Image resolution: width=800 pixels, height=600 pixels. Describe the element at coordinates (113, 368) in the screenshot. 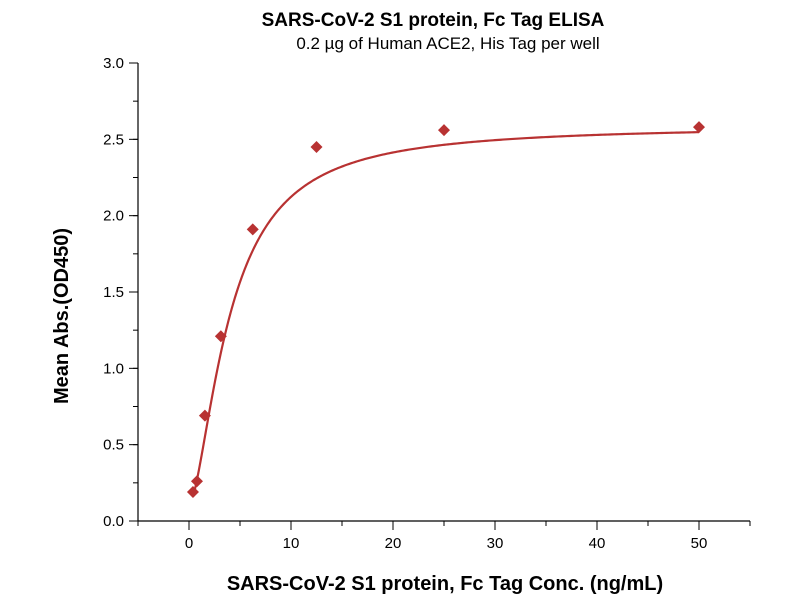

I see `y-tick-label: 1.0` at that location.